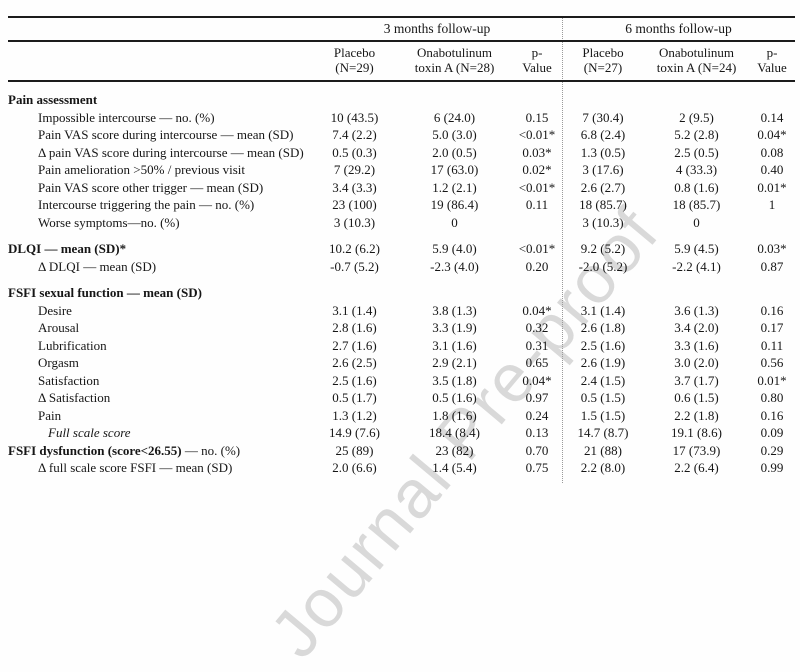  What do you see at coordinates (354, 345) in the screenshot?
I see `value-cell: 2.7 (1.6)` at bounding box center [354, 345].